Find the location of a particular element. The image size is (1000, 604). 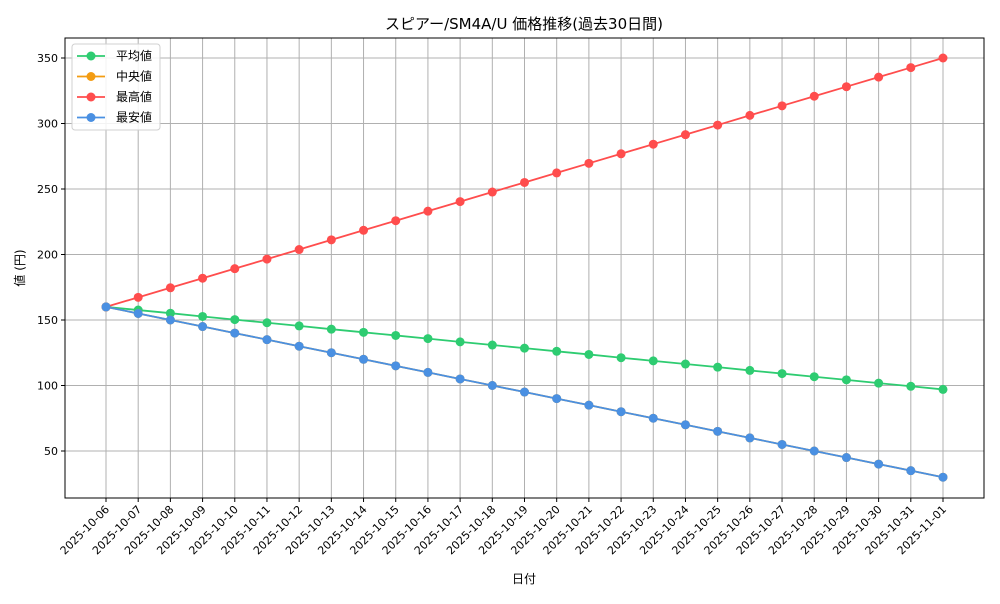

legend-label: 最高値 is located at coordinates (134, 96).